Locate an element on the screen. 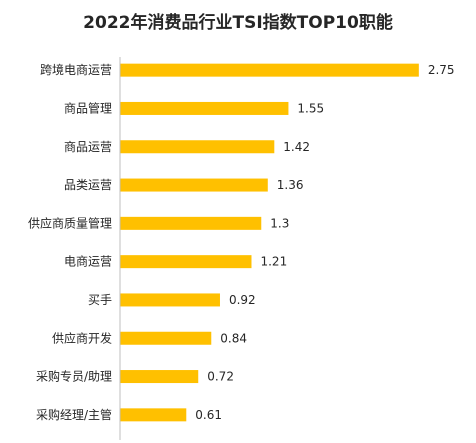 Image resolution: width=476 pixels, height=443 pixels. value-label: 1.36 is located at coordinates (290, 185).